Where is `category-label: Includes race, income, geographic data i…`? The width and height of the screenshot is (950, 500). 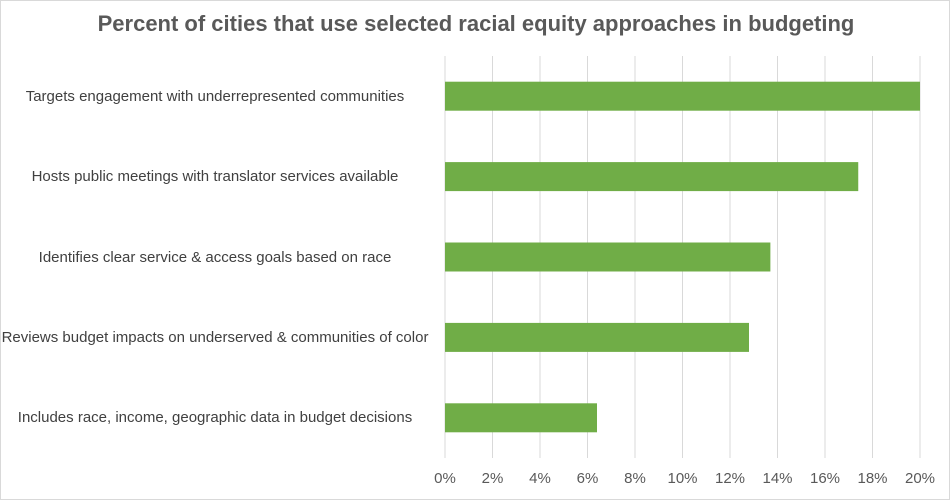 category-label: Includes race, income, geographic data i… is located at coordinates (215, 418).